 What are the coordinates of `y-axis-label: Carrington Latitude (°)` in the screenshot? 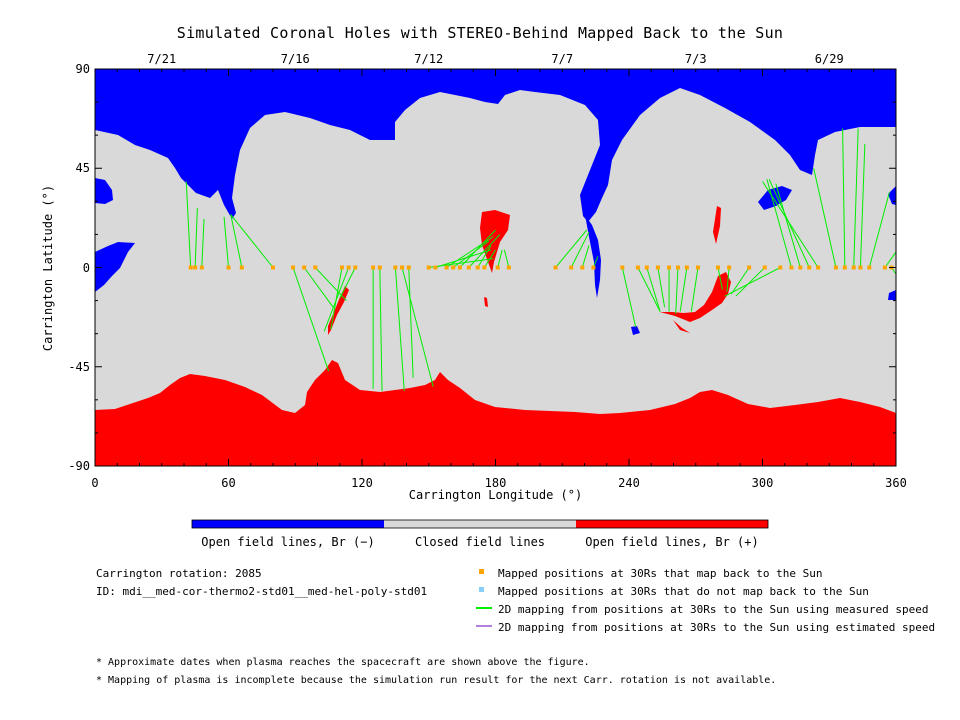 It's located at (48, 268).